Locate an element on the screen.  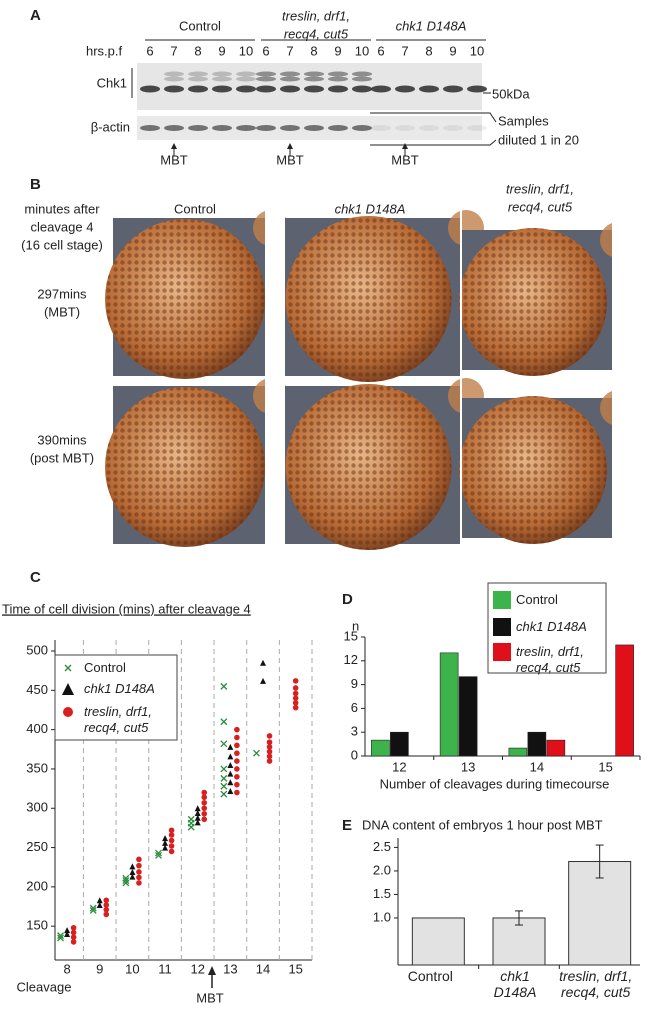
x-tick-label: 14 is located at coordinates (263, 968).